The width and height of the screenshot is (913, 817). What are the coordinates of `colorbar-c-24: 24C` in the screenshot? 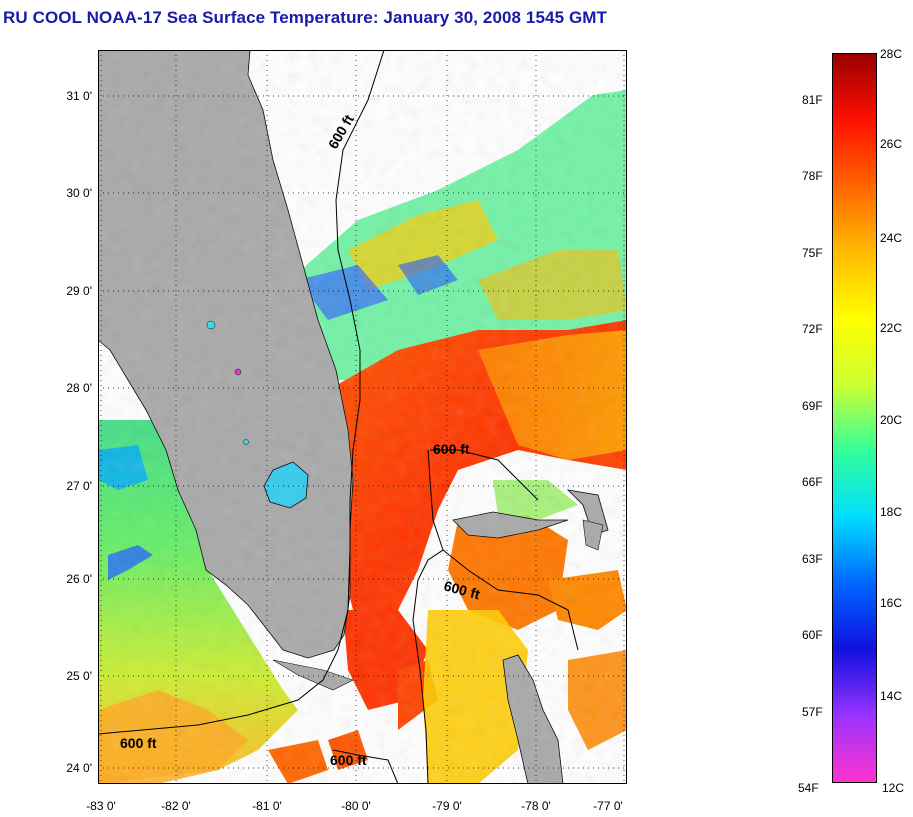 It's located at (891, 238).